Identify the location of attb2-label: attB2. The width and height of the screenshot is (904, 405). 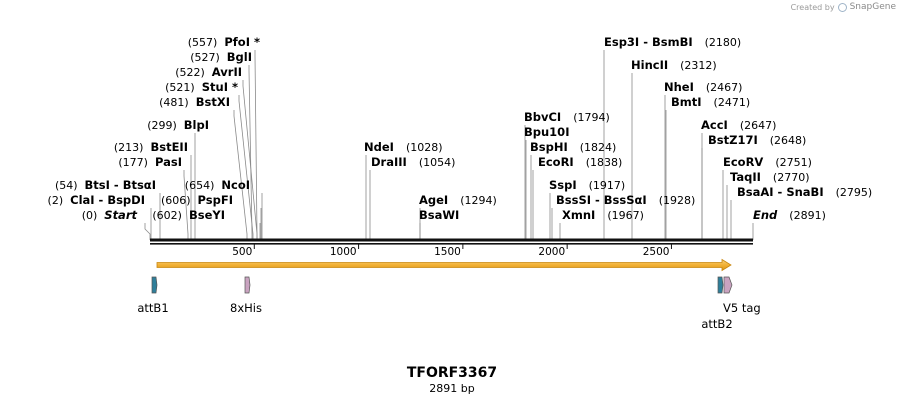
(716, 324).